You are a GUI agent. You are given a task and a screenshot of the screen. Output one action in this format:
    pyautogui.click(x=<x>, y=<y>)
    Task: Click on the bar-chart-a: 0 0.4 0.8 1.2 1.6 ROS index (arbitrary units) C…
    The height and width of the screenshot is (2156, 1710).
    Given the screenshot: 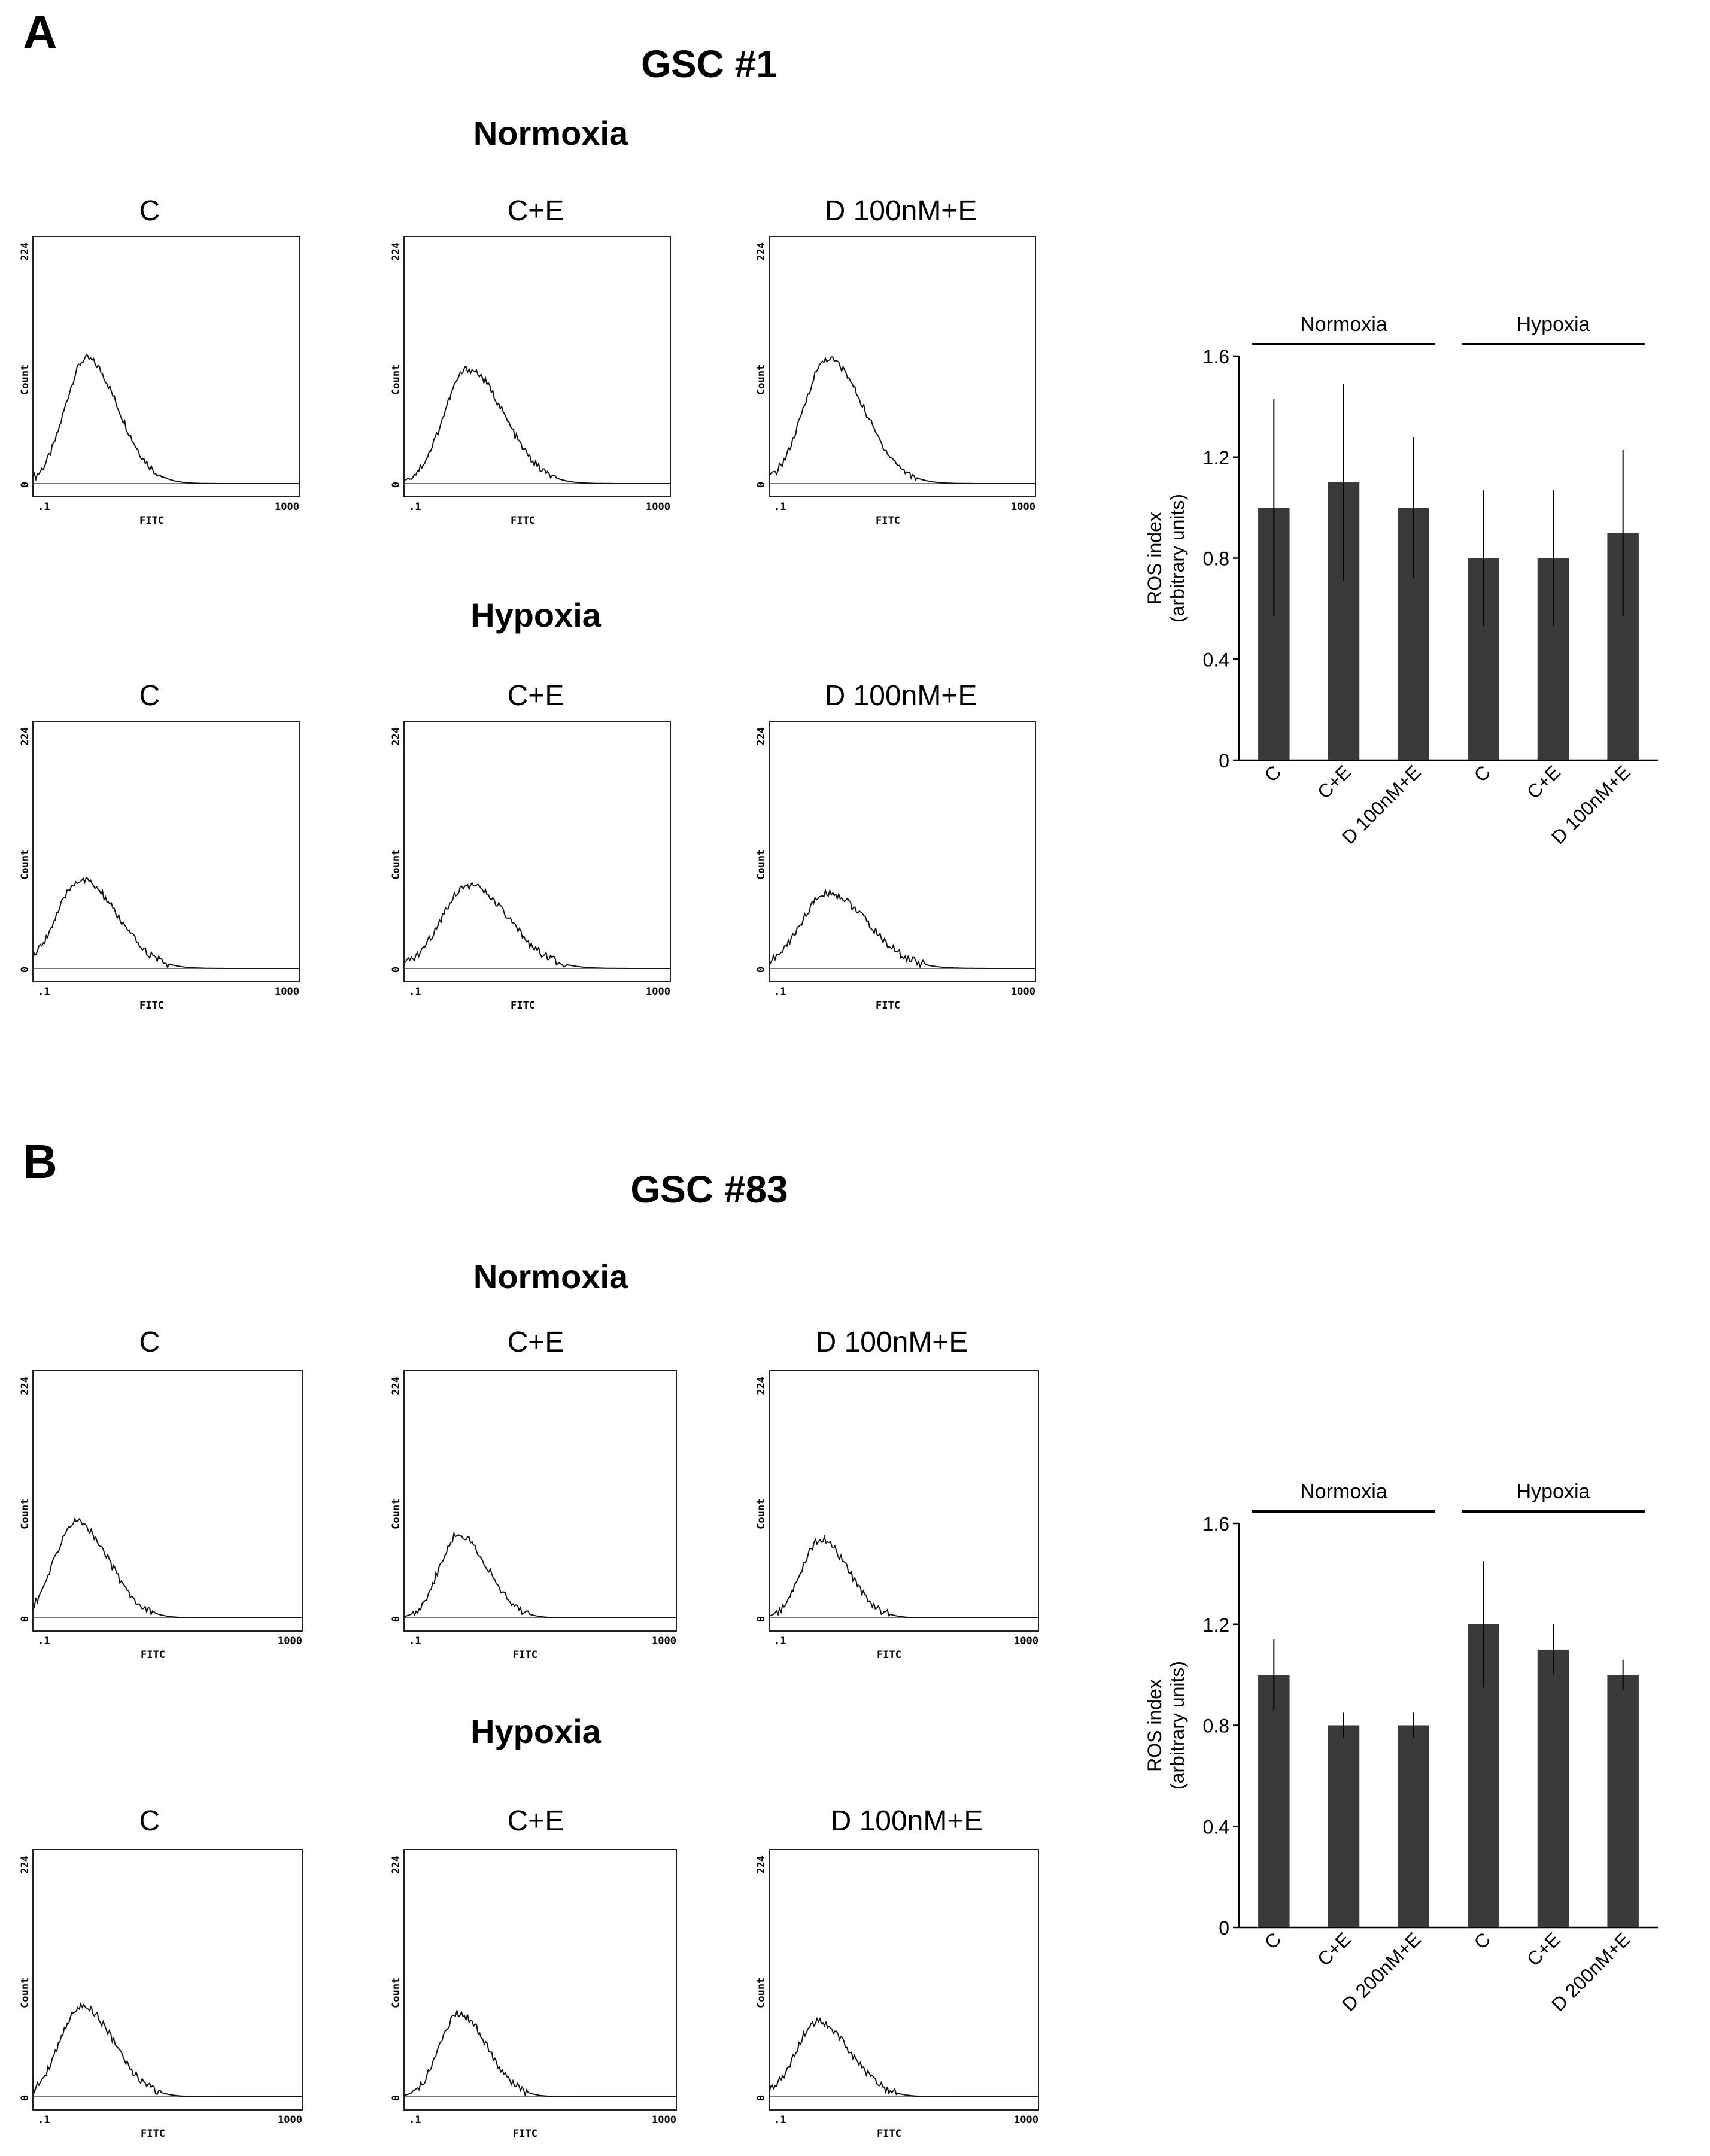 What is the action you would take?
    pyautogui.click(x=1401, y=581)
    